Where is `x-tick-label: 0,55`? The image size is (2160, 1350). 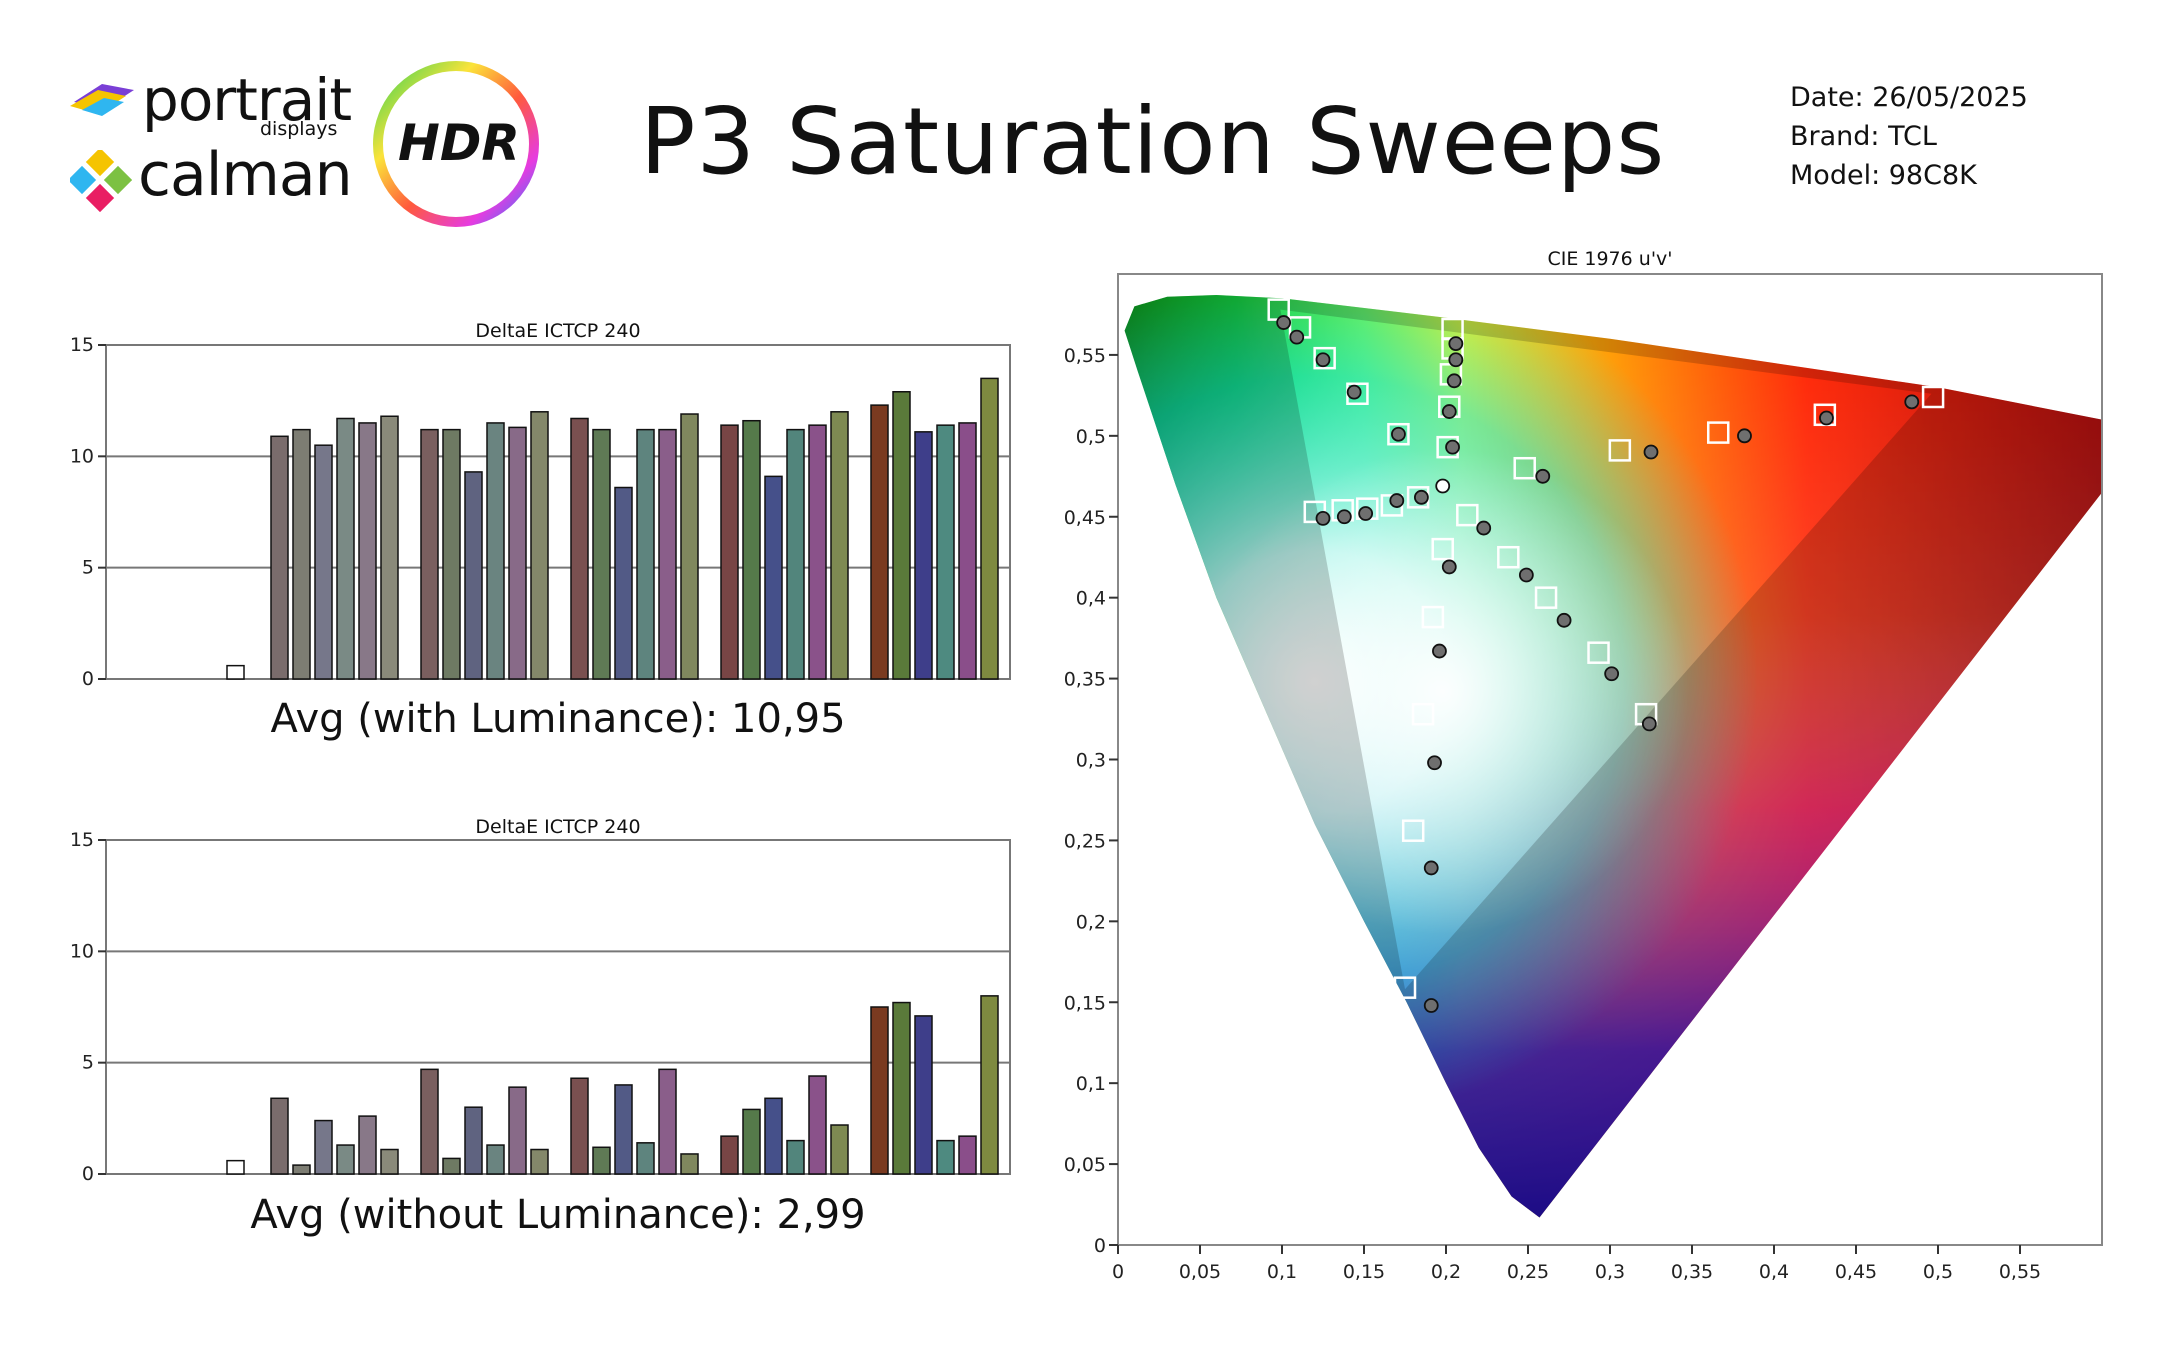 x-tick-label: 0,55 is located at coordinates (2020, 1272).